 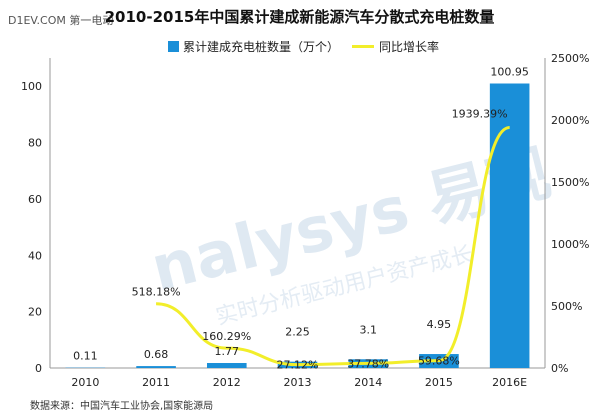 What do you see at coordinates (35, 312) in the screenshot?
I see `y-left-tick-label: 20` at bounding box center [35, 312].